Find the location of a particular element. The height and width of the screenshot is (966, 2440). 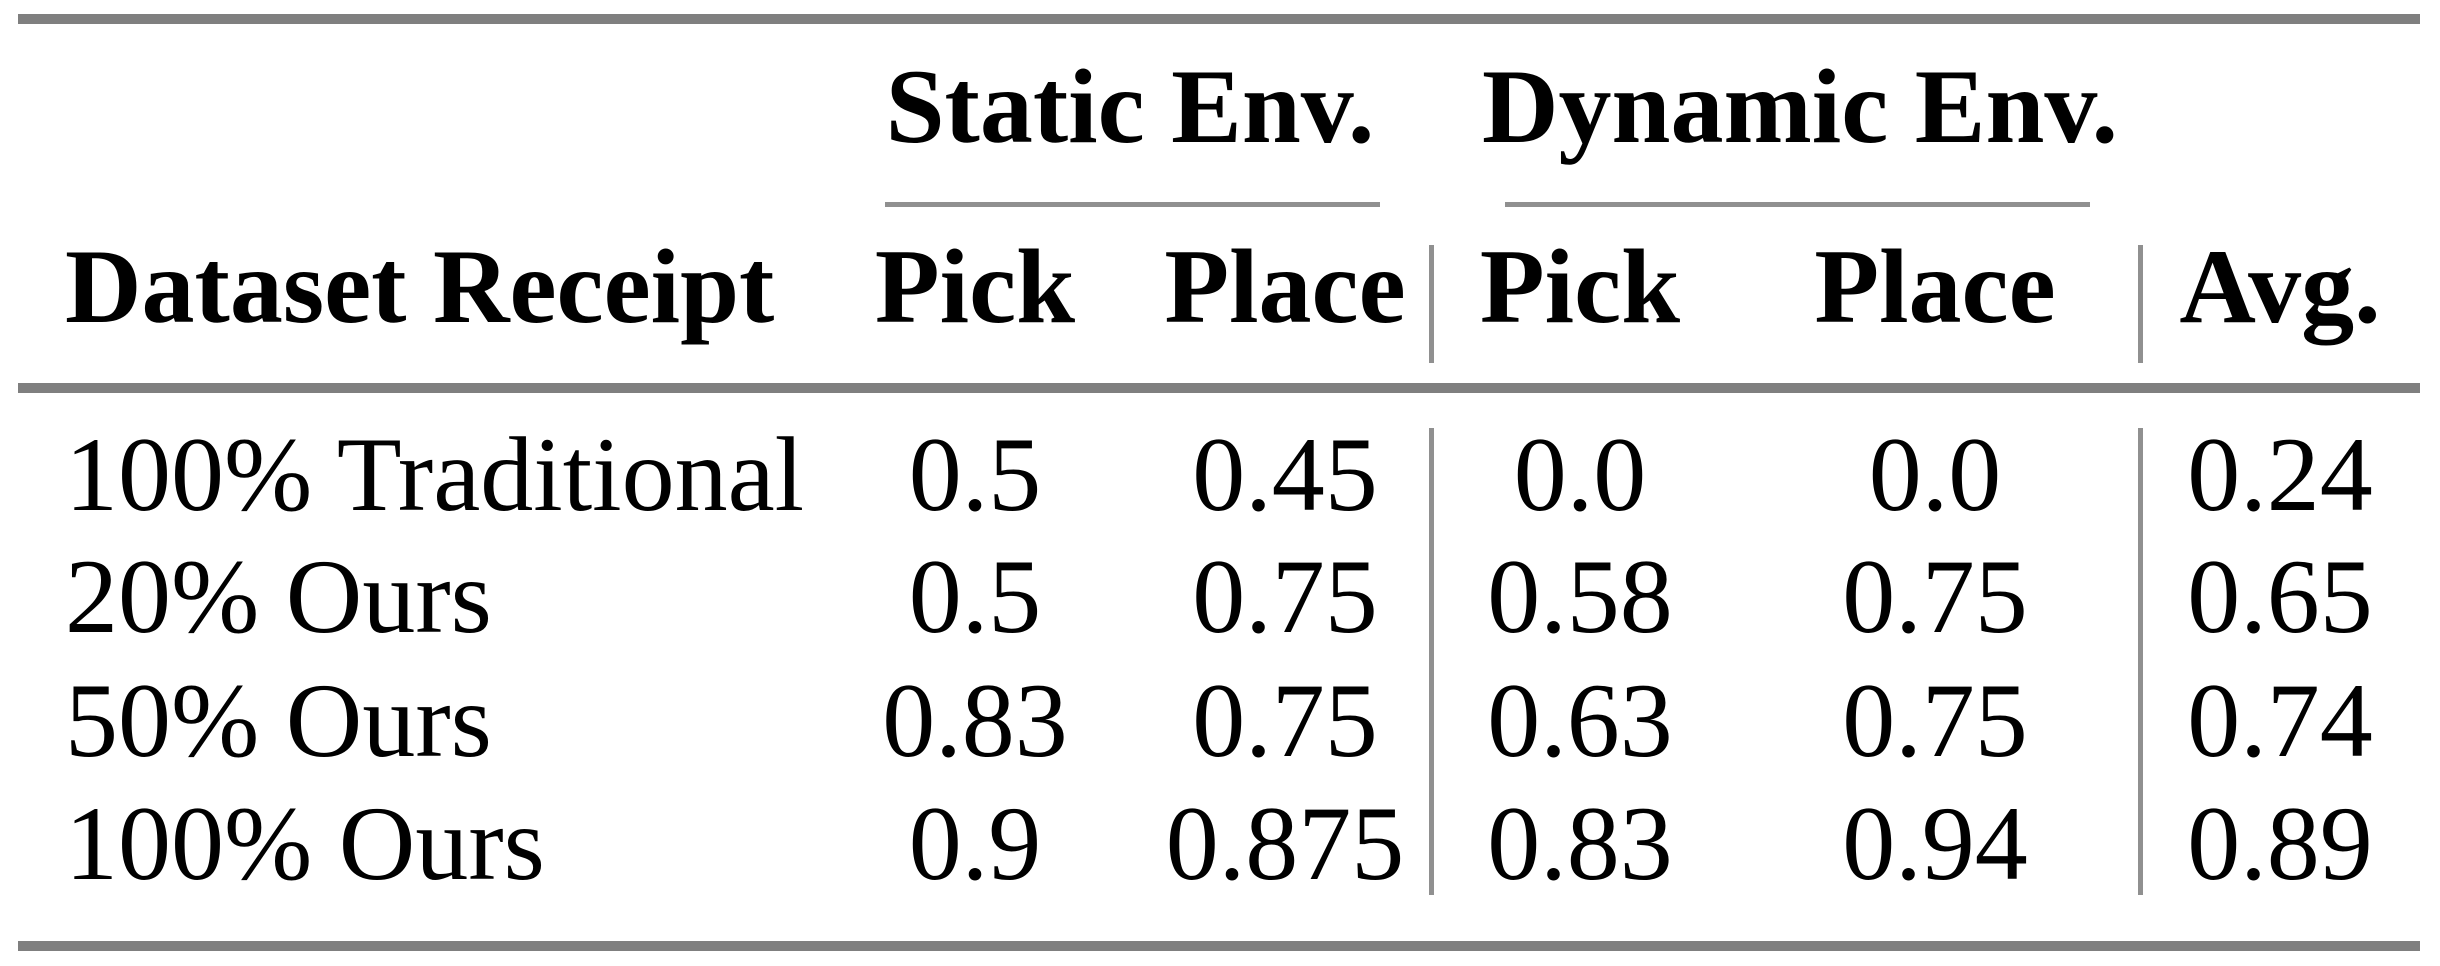

cell-dynamic-place: 0.94 is located at coordinates (1935, 843).